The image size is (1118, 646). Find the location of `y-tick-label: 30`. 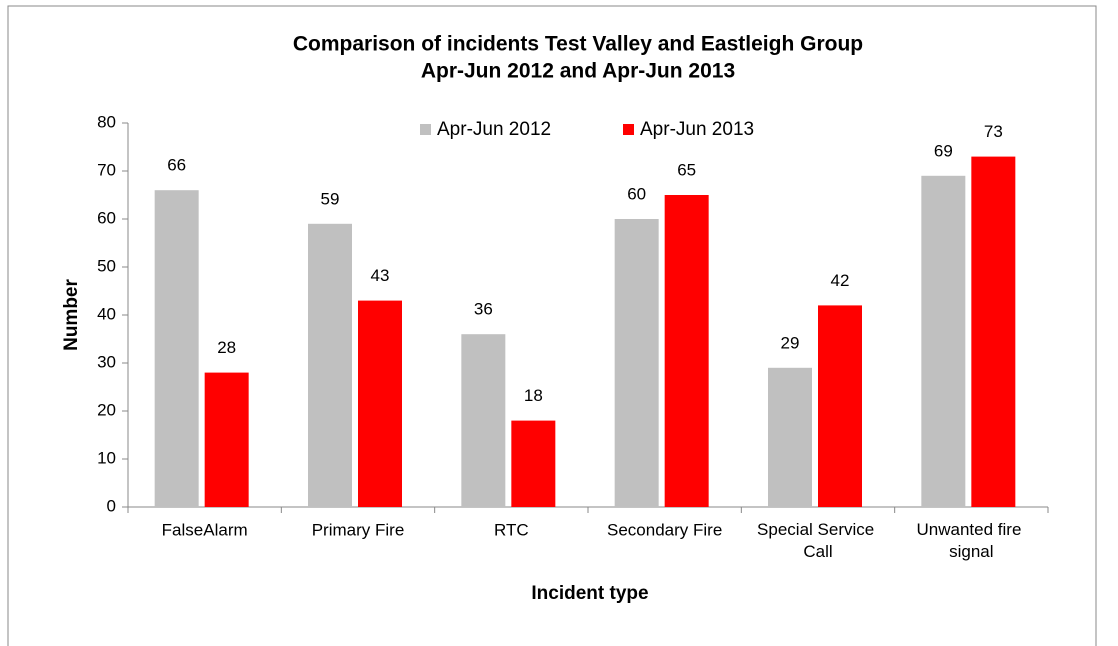

y-tick-label: 30 is located at coordinates (106, 361).